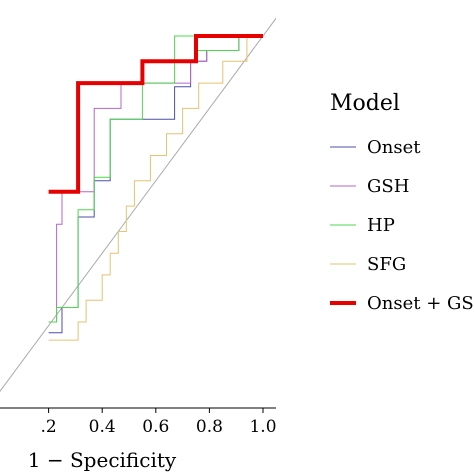  Describe the element at coordinates (394, 147) in the screenshot. I see `legend-label: Onset` at that location.